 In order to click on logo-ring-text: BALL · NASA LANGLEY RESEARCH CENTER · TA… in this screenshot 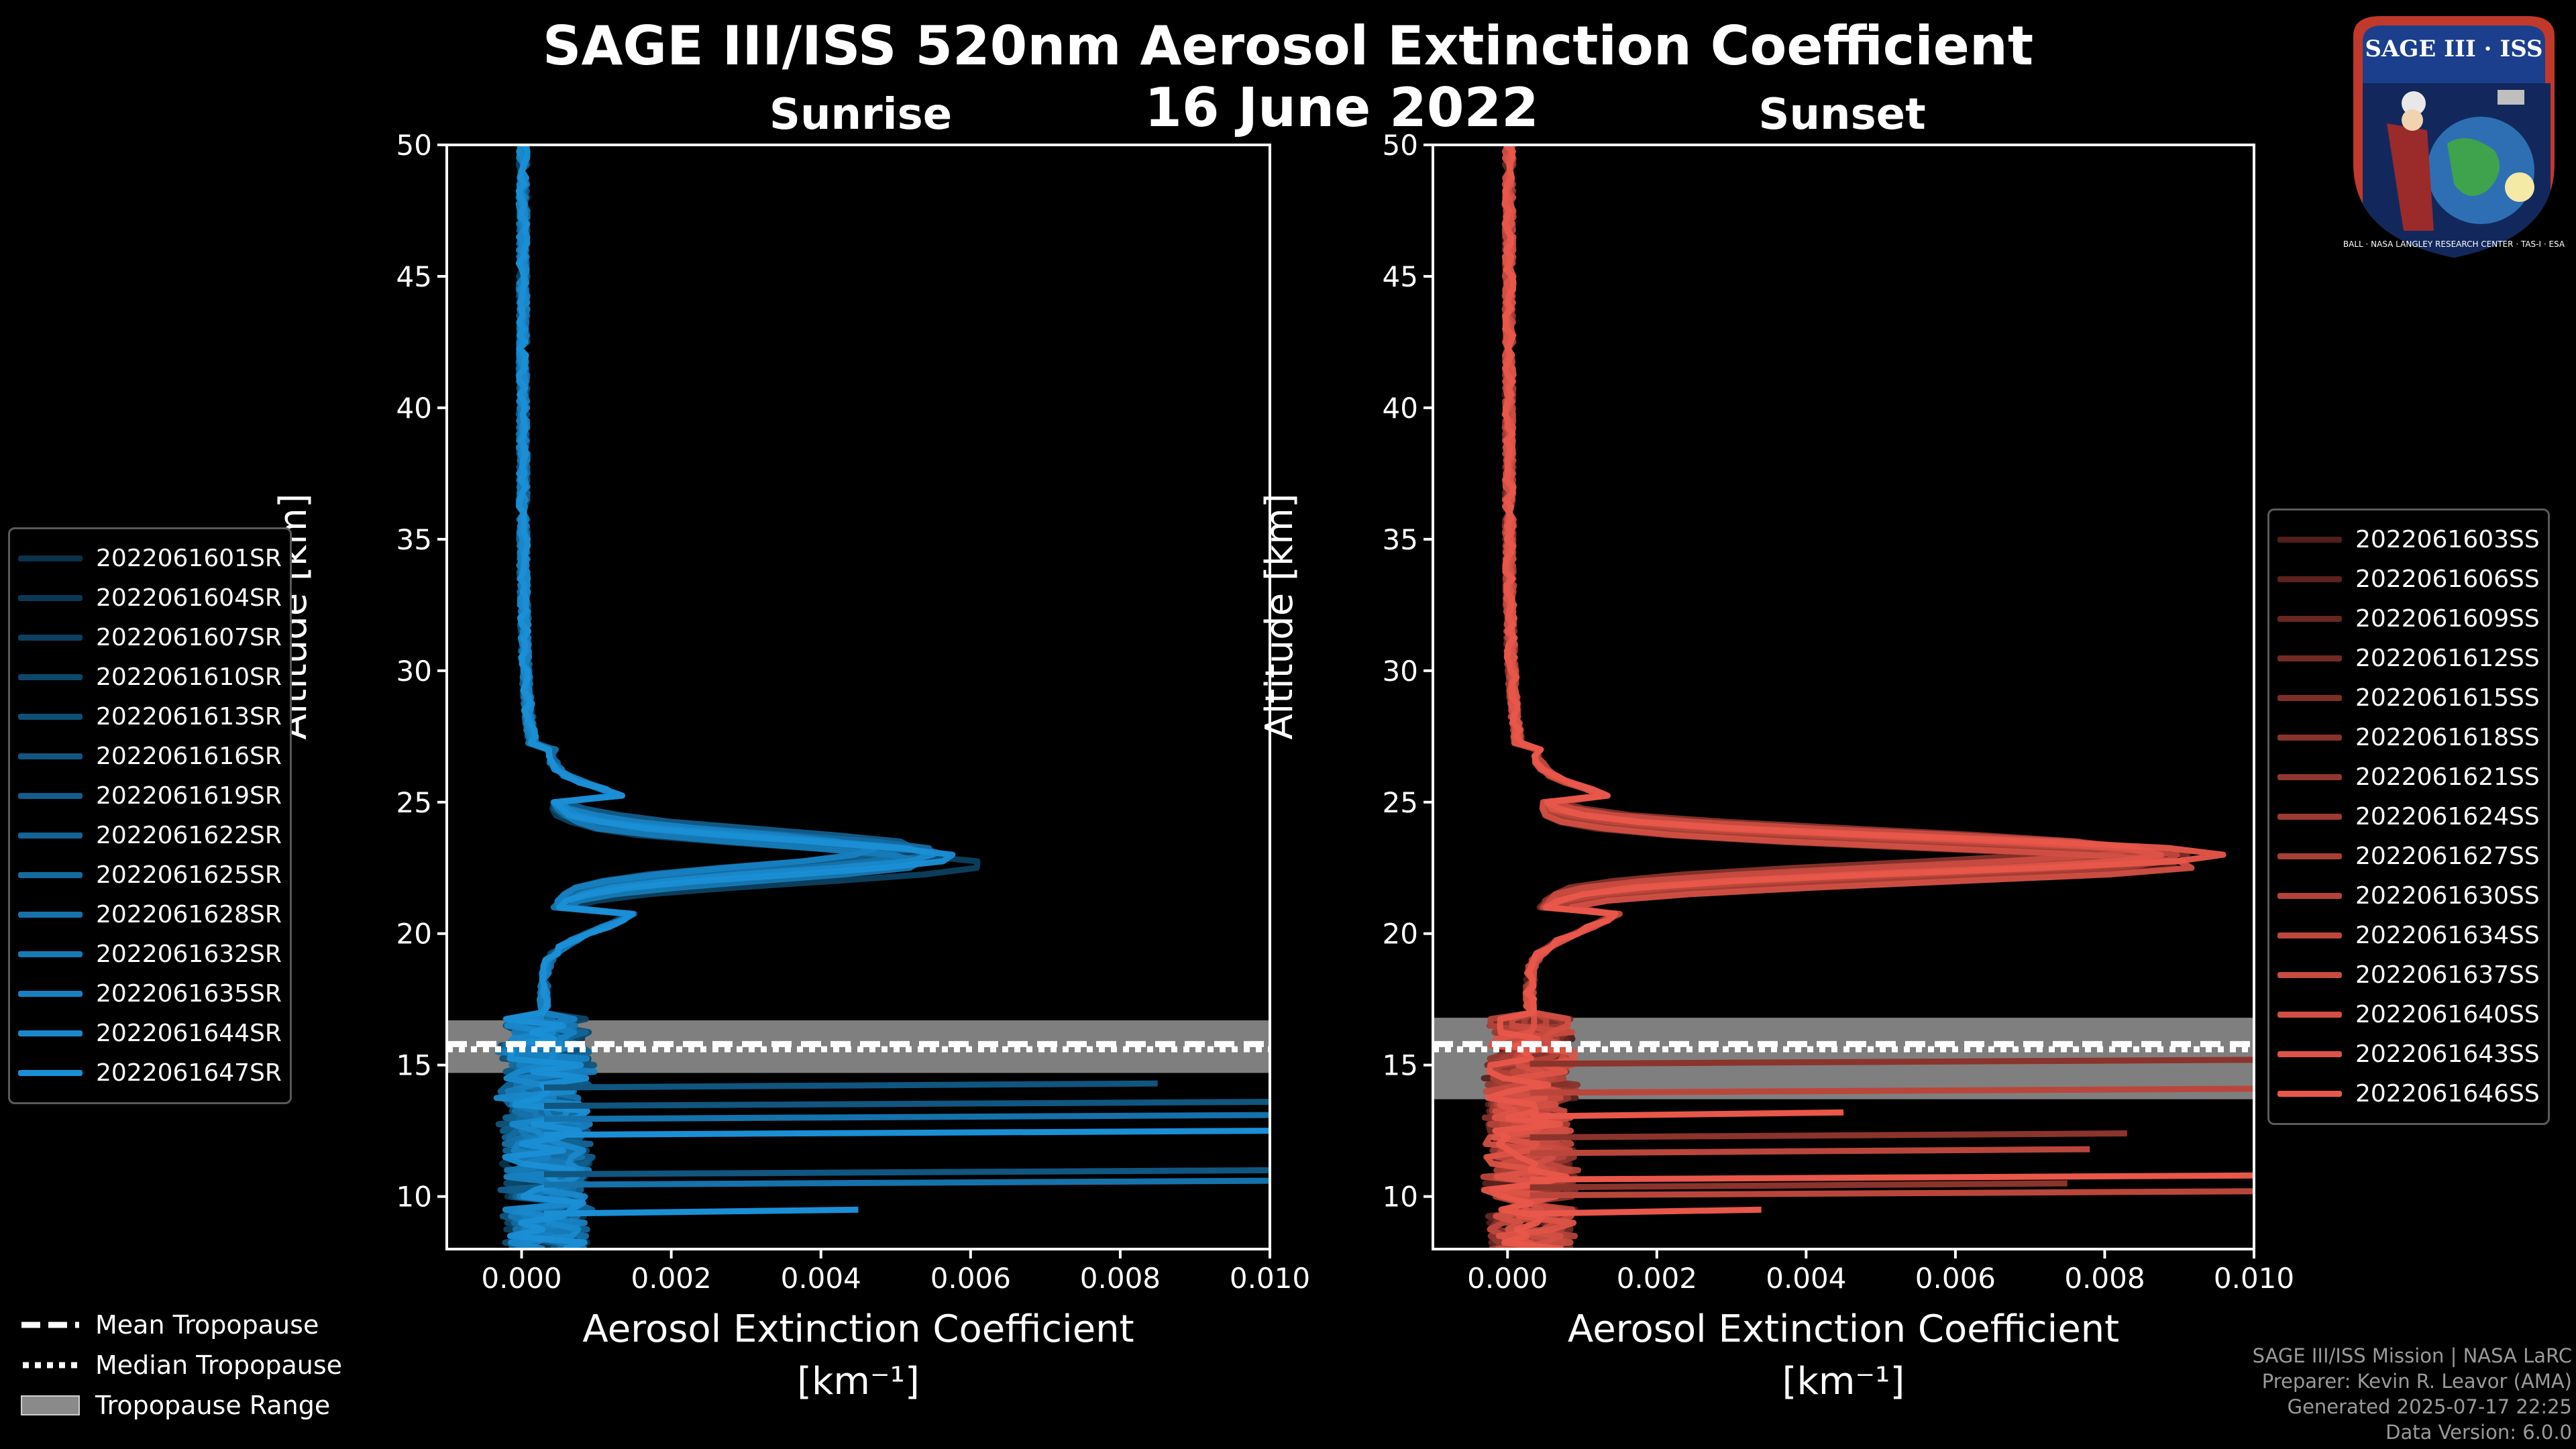, I will do `click(2454, 244)`.